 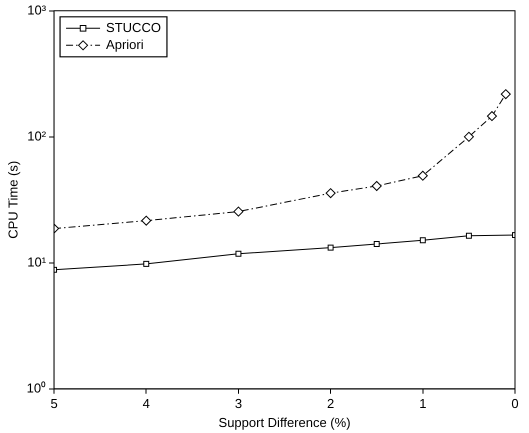 I want to click on x-tick-label: 3, so click(x=238, y=404).